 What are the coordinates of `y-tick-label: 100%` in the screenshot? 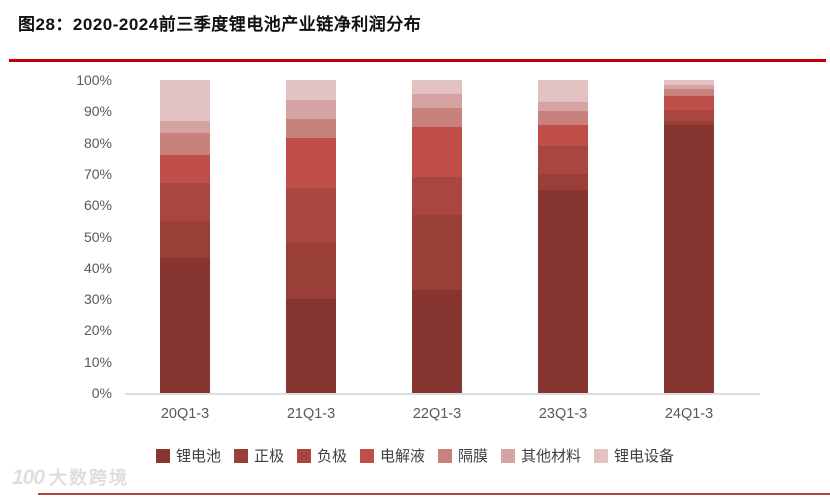 It's located at (94, 80).